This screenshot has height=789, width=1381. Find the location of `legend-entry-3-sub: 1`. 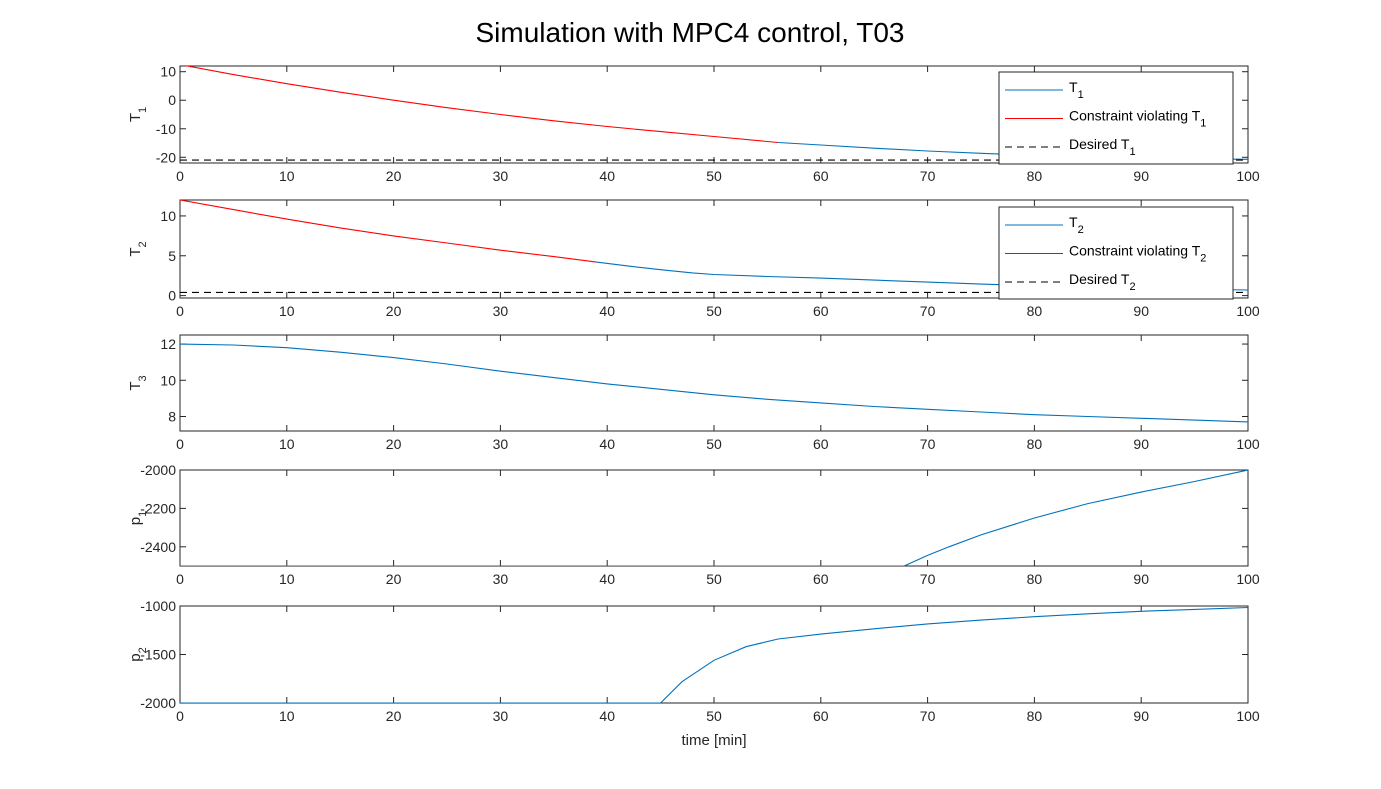

legend-entry-3-sub: 1 is located at coordinates (1132, 152).